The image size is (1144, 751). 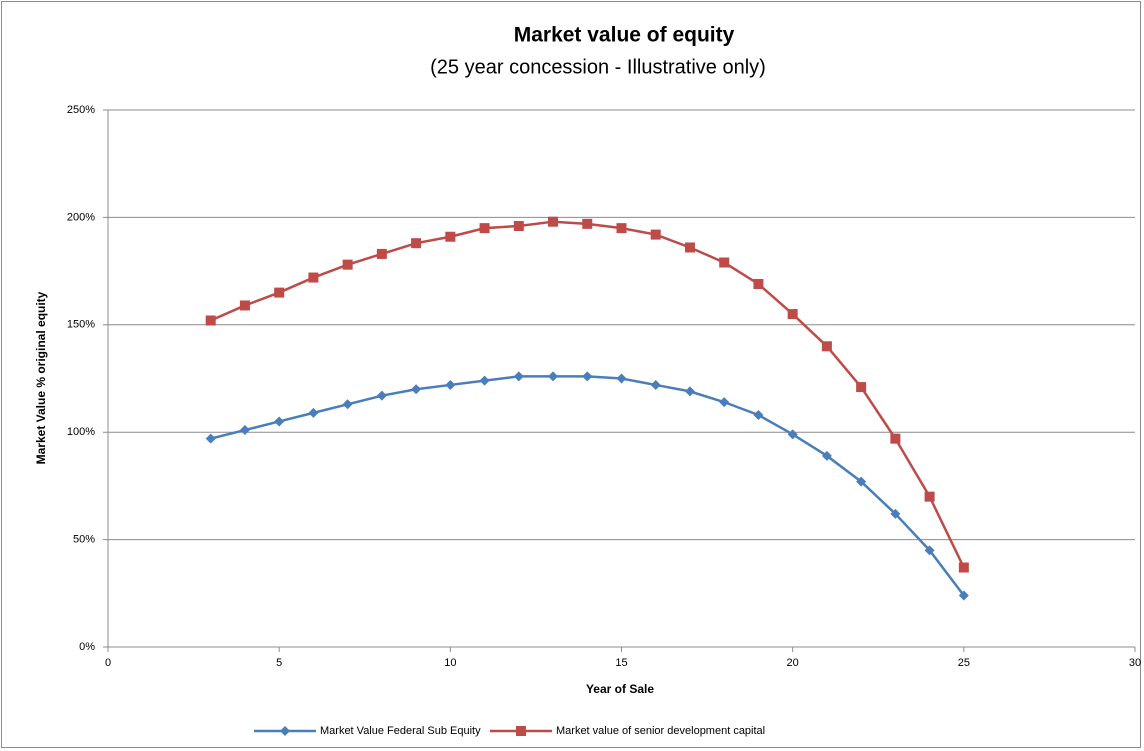 I want to click on y-tick-label: 100%, so click(x=81, y=432).